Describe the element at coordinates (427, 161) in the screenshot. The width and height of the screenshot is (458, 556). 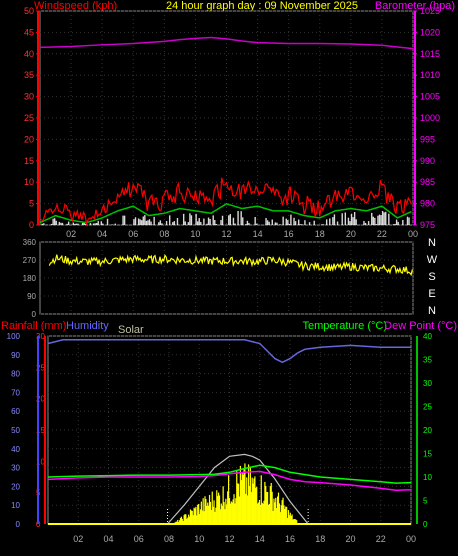
I see `barometer-tick-label: 990` at that location.